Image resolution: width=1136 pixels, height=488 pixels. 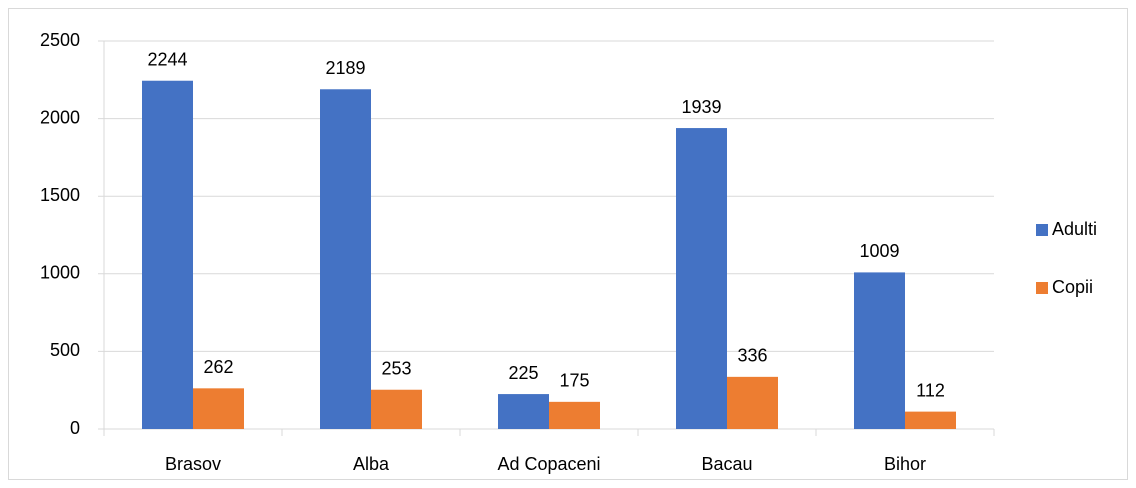 I want to click on legend-label: Adulti, so click(x=1074, y=229).